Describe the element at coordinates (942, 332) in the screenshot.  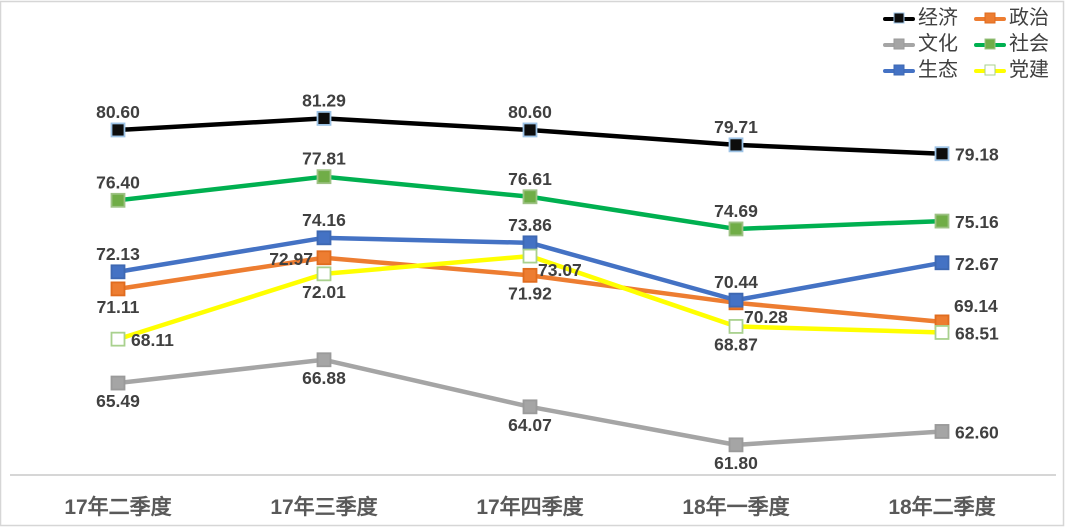
I see `series-marker-党建-4` at that location.